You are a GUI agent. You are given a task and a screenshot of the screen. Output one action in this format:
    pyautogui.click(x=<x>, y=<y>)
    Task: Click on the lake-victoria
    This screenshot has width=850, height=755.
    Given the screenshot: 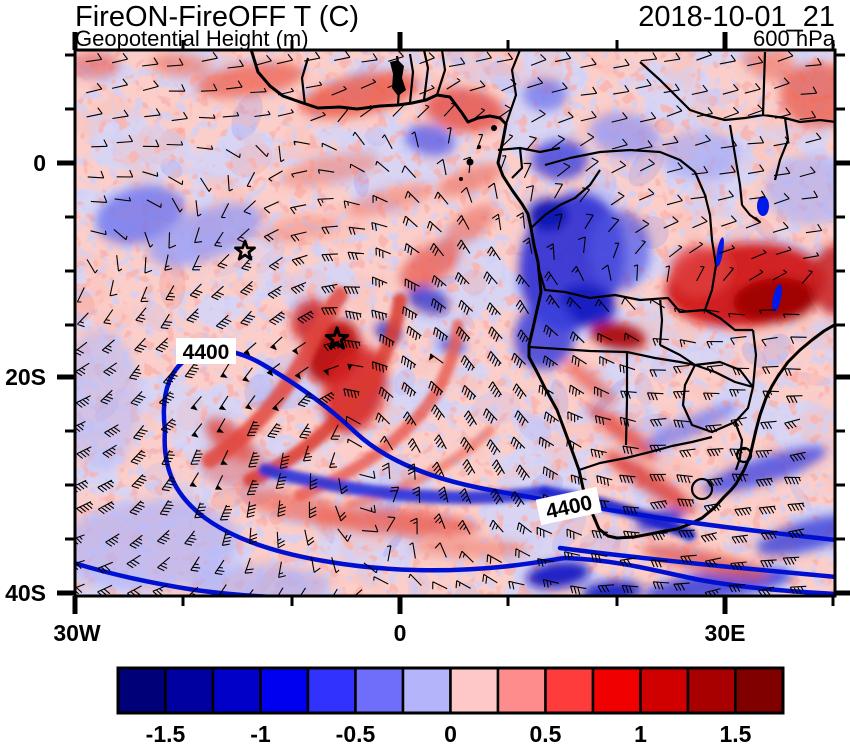 What is the action you would take?
    pyautogui.click(x=763, y=206)
    